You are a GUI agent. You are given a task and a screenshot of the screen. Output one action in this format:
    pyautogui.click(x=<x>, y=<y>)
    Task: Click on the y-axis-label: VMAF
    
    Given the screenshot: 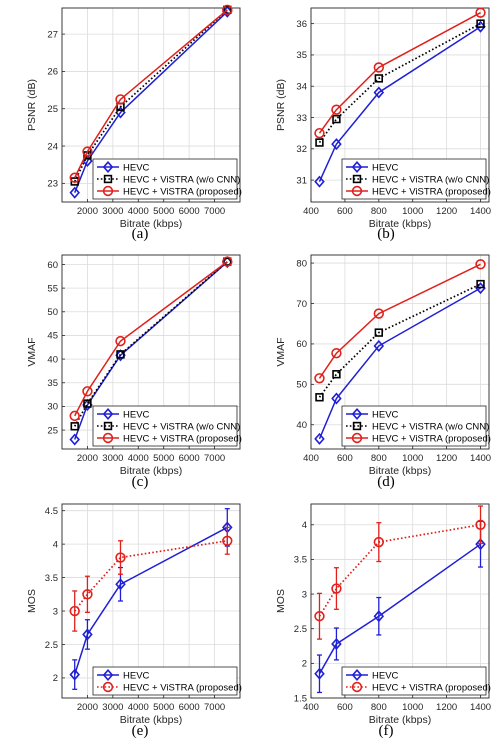 What is the action you would take?
    pyautogui.click(x=32, y=351)
    